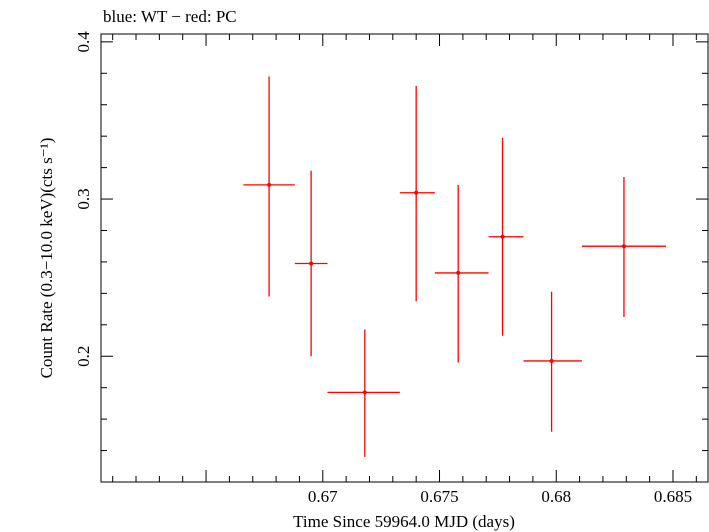 The width and height of the screenshot is (709, 532). Describe the element at coordinates (673, 496) in the screenshot. I see `x-tick-label: 0.685` at that location.